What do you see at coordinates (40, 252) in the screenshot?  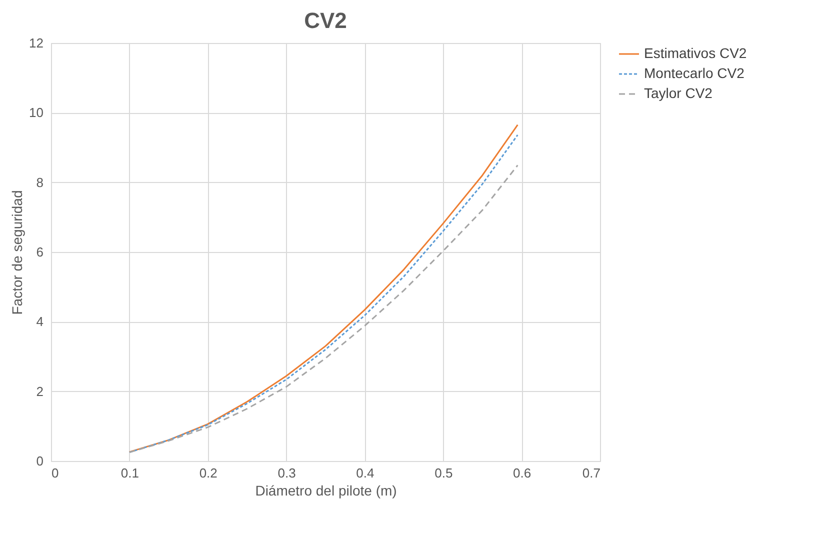 I see `y-tick-label: 6` at bounding box center [40, 252].